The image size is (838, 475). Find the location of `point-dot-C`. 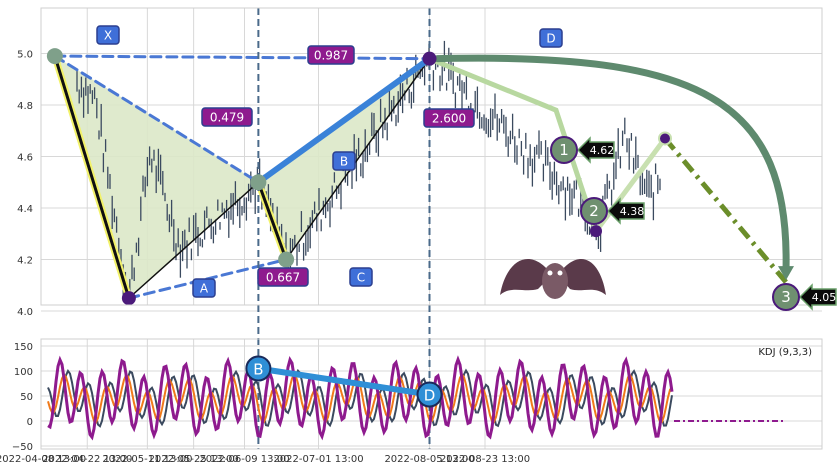

point-dot-C is located at coordinates (286, 259).